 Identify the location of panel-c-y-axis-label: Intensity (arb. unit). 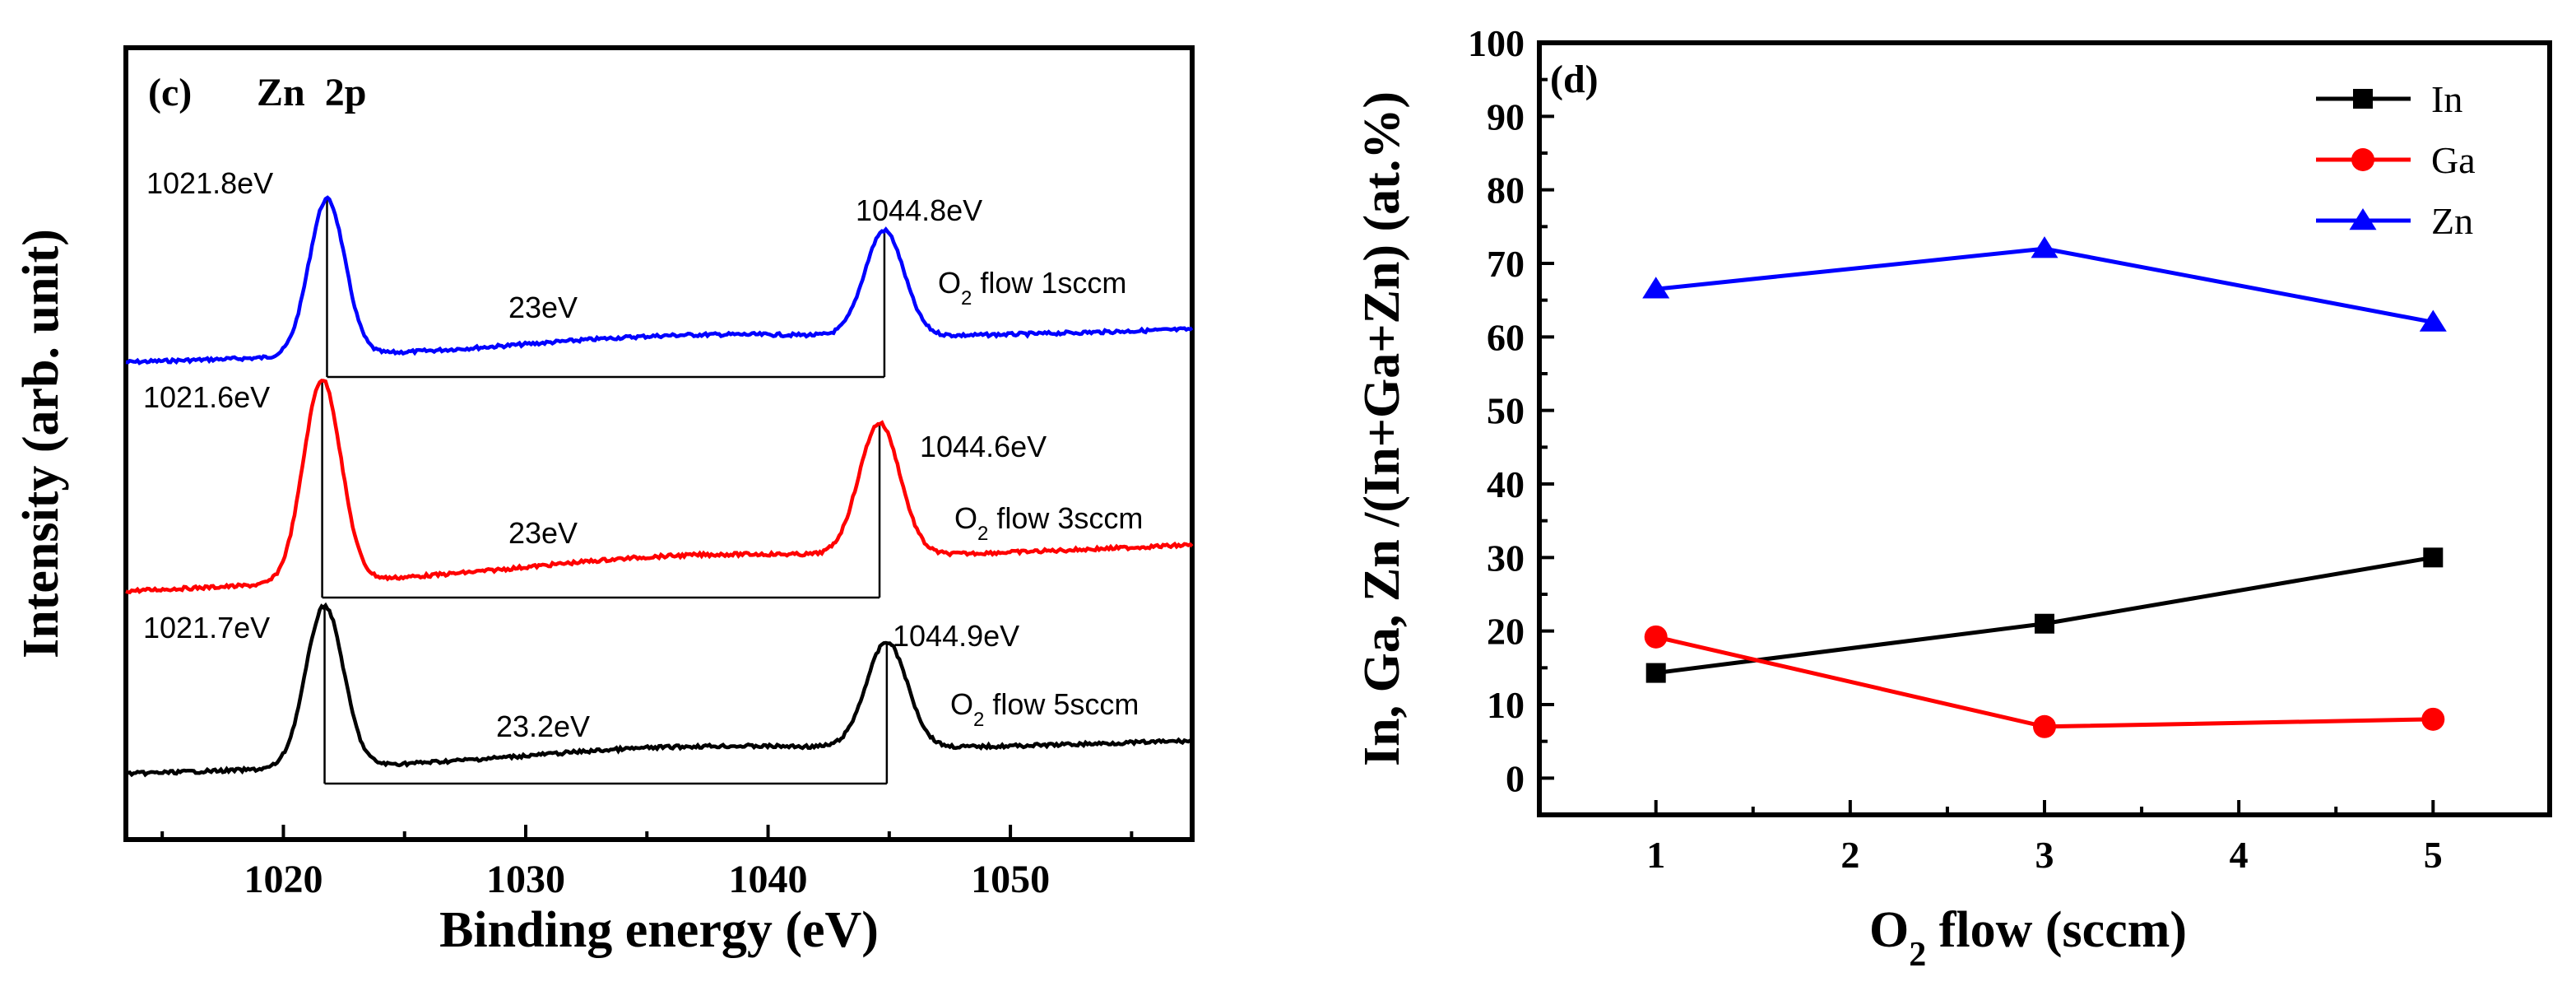
(41, 443).